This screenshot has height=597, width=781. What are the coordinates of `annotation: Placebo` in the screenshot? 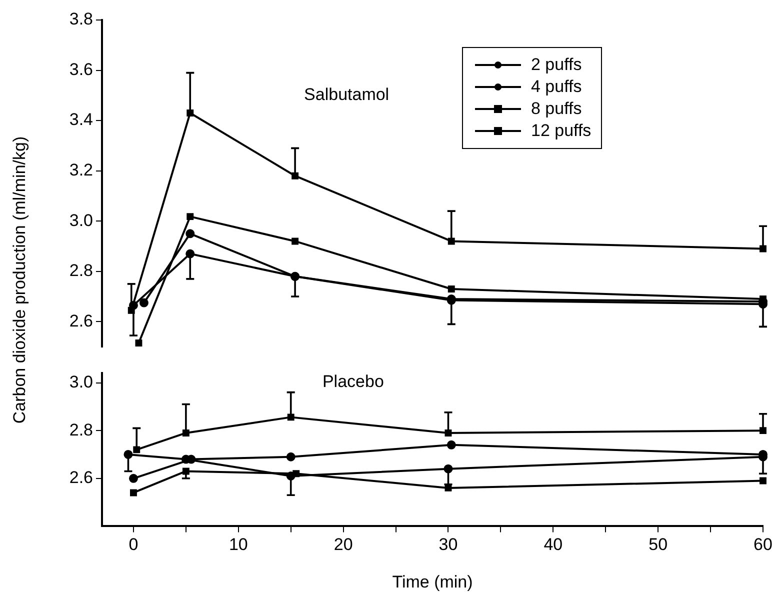 It's located at (353, 382).